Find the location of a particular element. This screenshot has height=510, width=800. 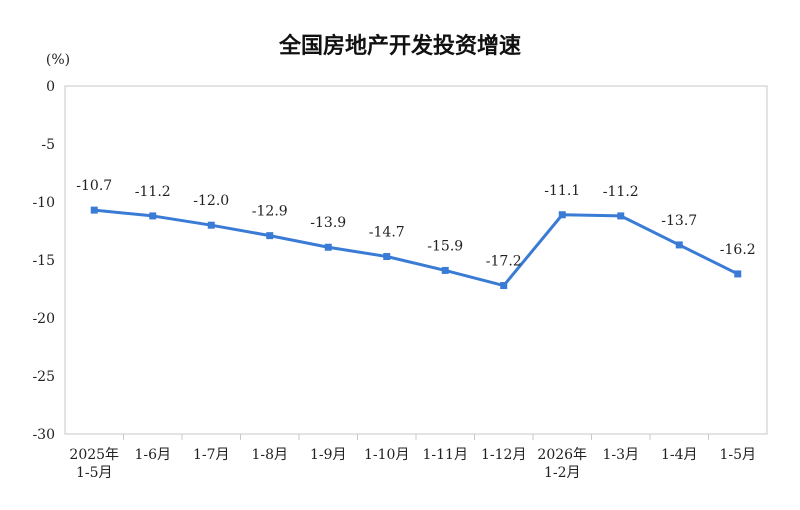

data-label: -17.2 is located at coordinates (504, 262).